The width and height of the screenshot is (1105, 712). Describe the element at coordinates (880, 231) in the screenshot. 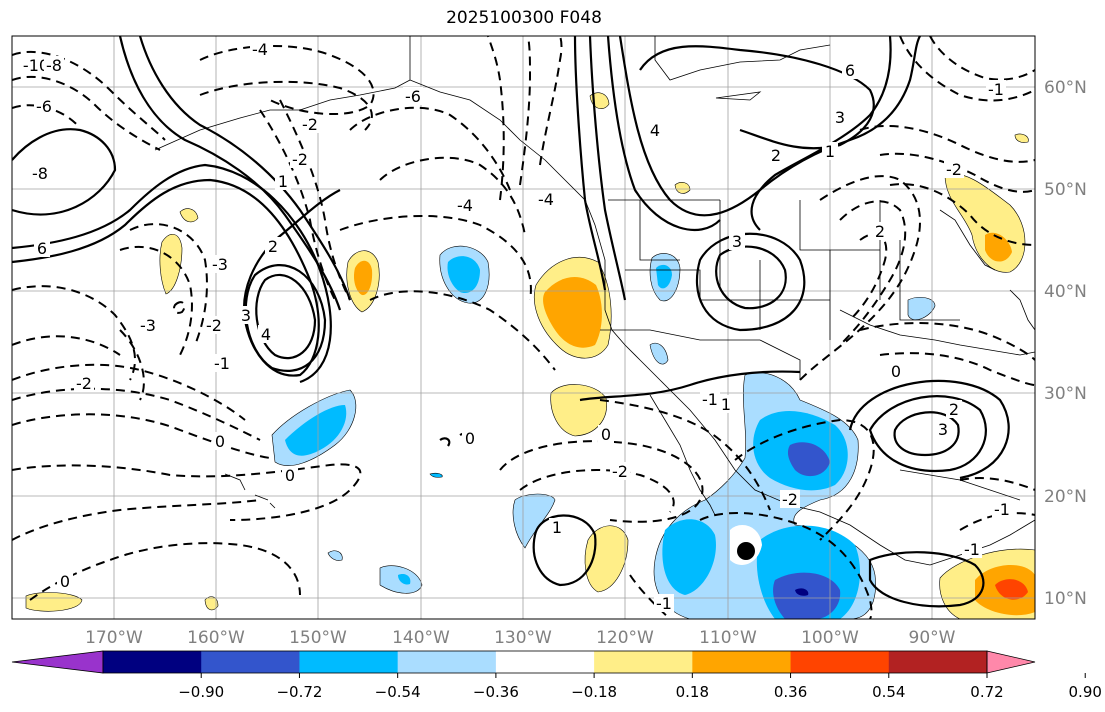

I see `contour-label-solid-14: 2` at that location.